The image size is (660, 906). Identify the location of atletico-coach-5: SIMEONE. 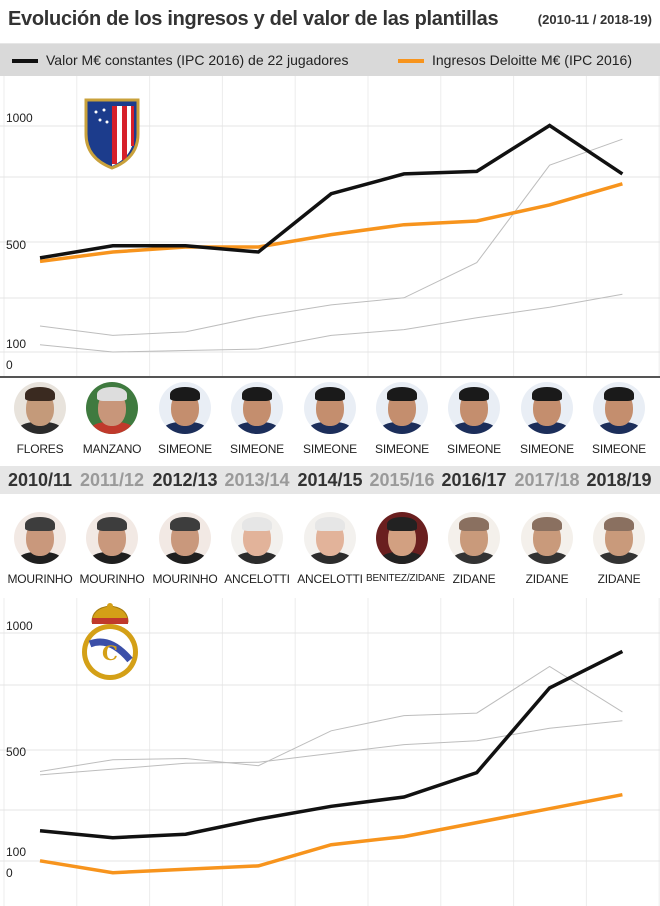
(330, 419).